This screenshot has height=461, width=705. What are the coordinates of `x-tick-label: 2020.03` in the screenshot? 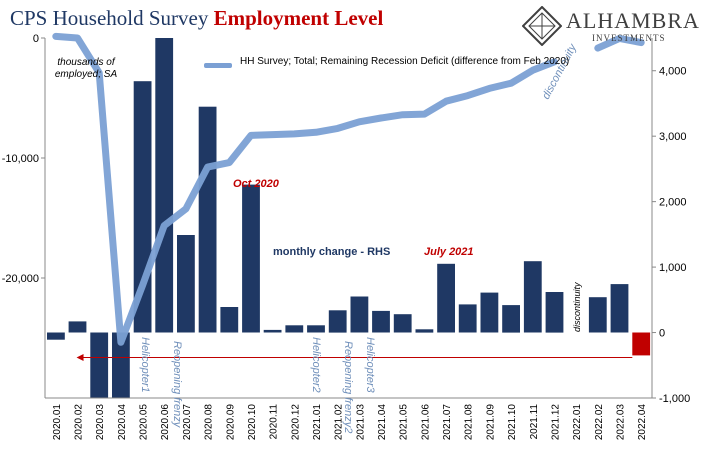 It's located at (100, 422).